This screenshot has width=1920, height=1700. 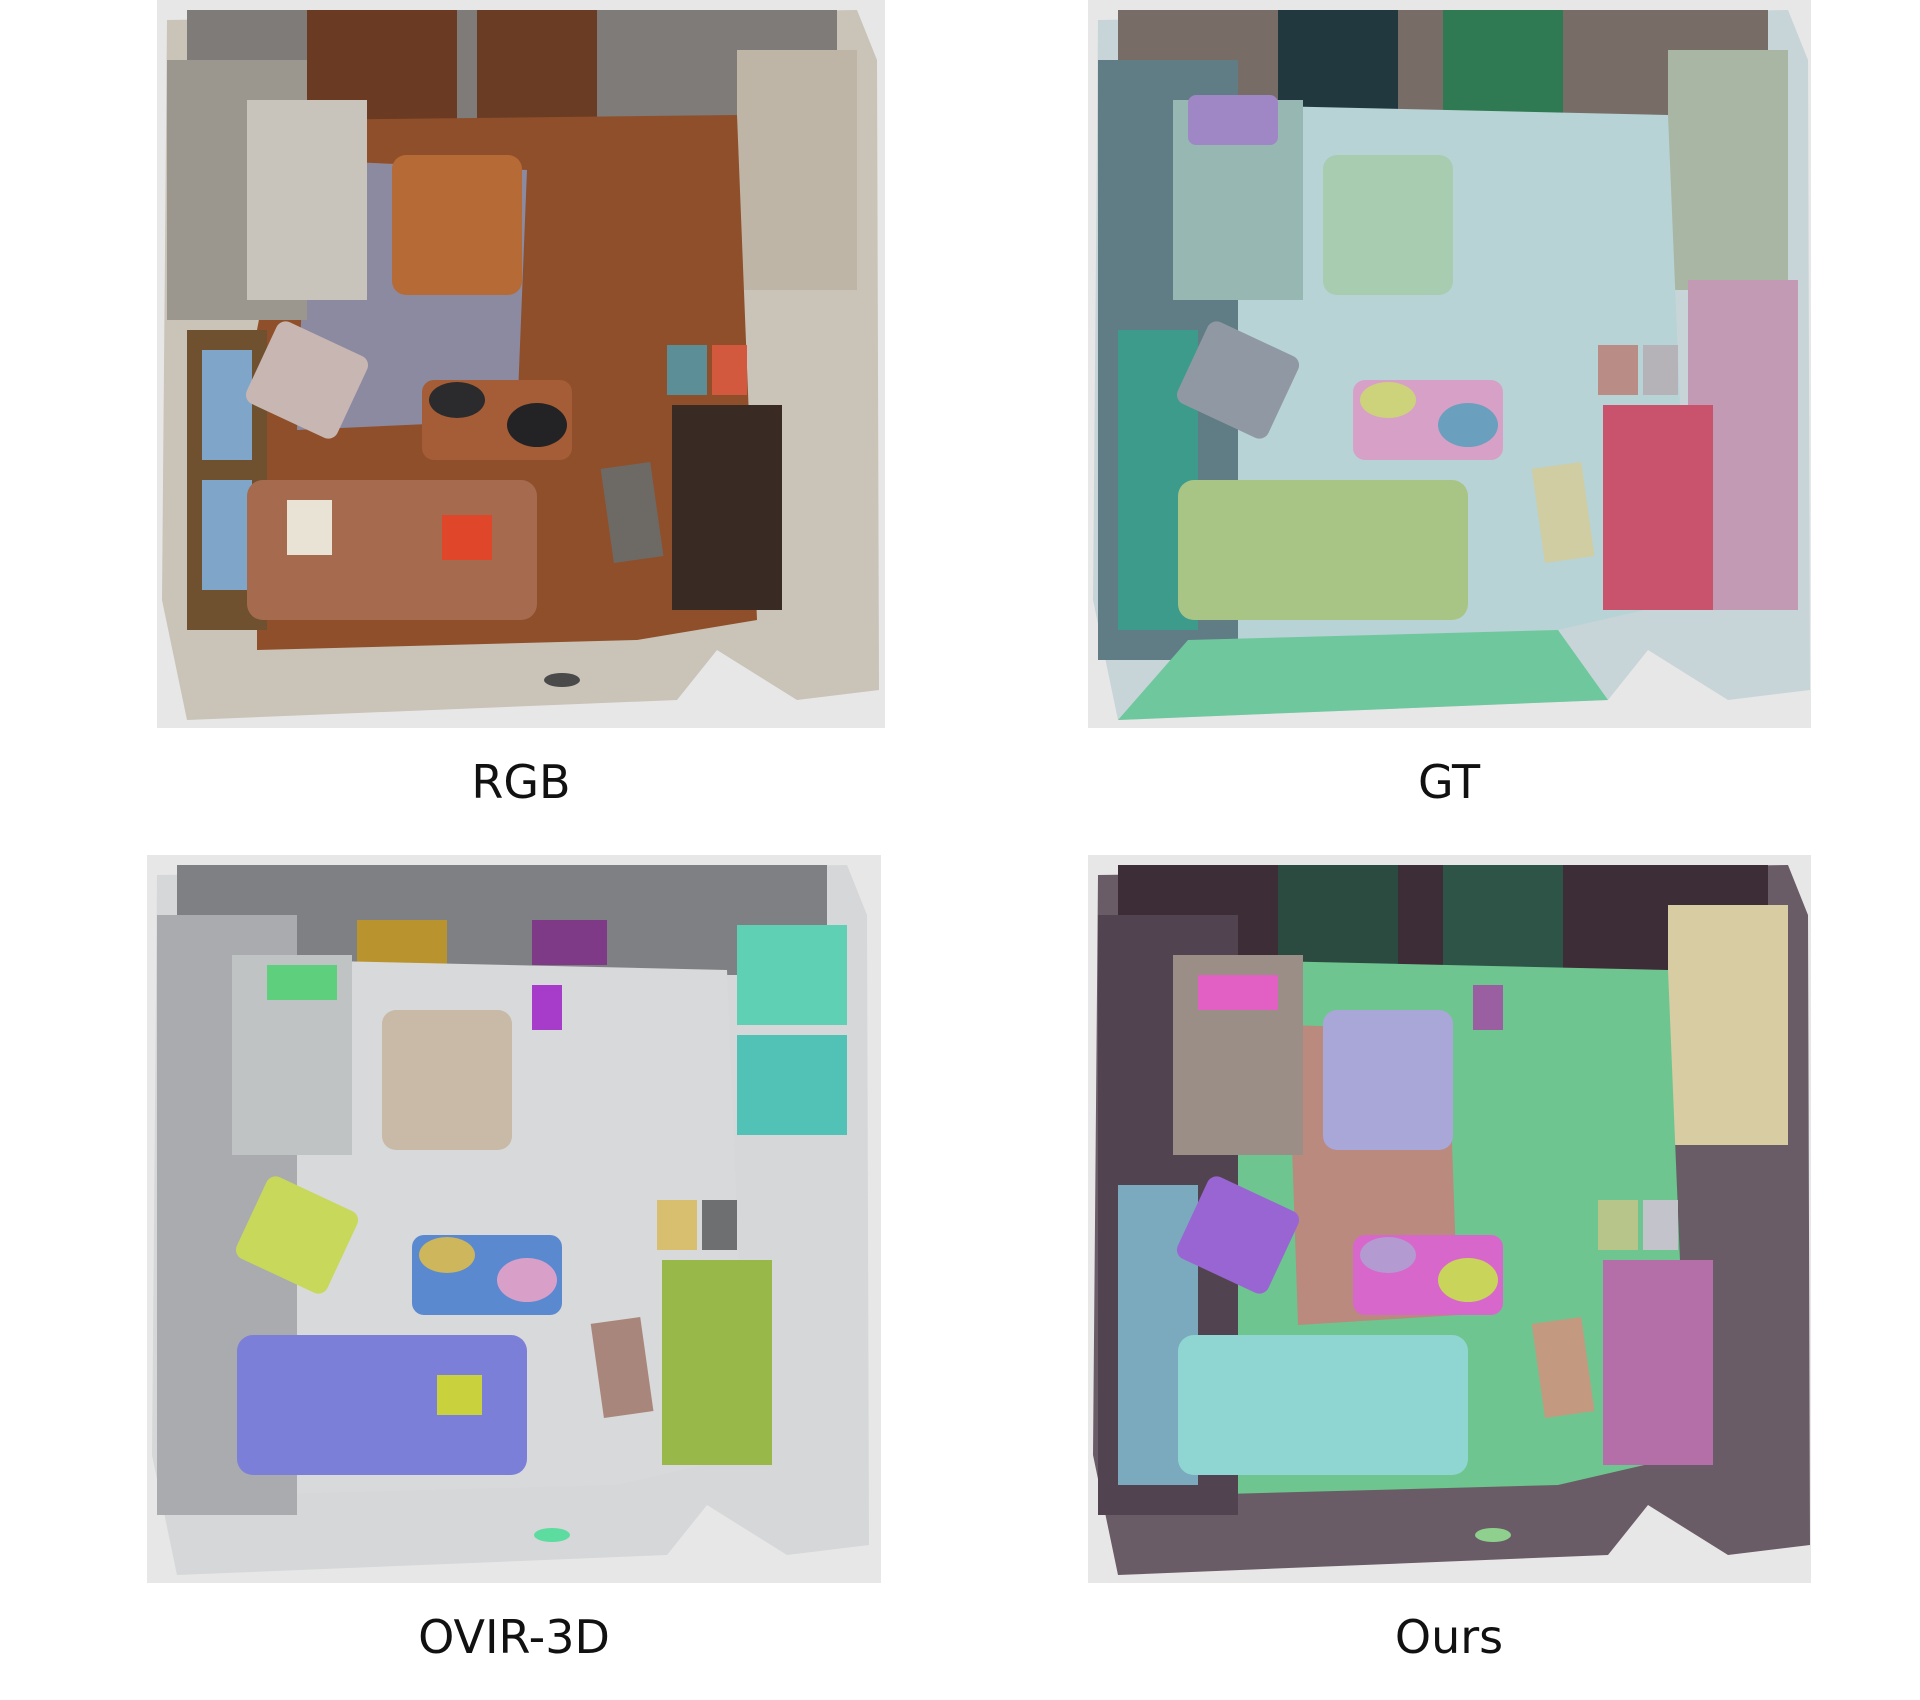 I want to click on floor-front, so click(x=1363, y=675).